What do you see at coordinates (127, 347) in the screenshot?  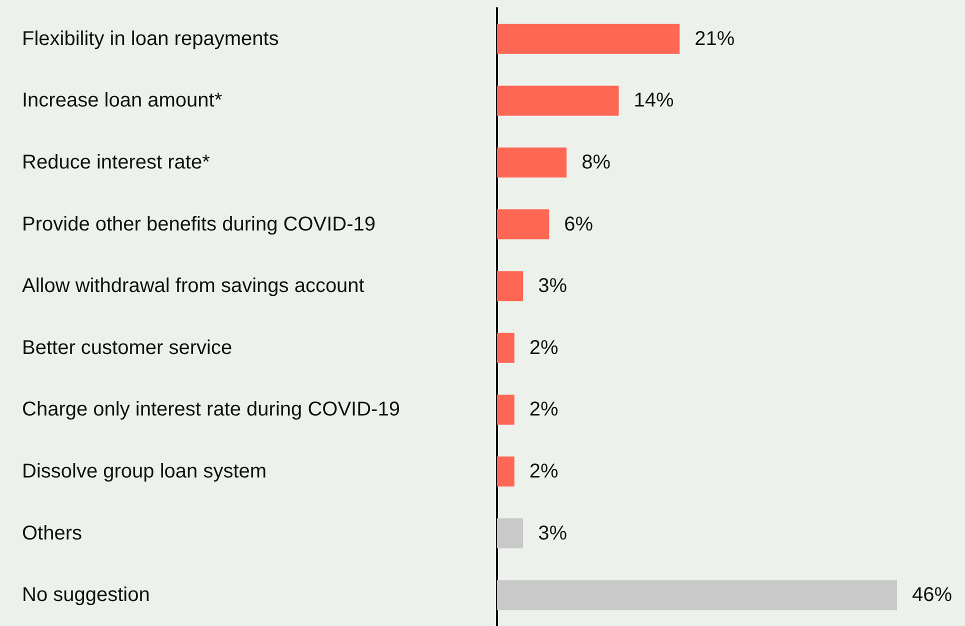 I see `y-tick-label: Better customer service` at bounding box center [127, 347].